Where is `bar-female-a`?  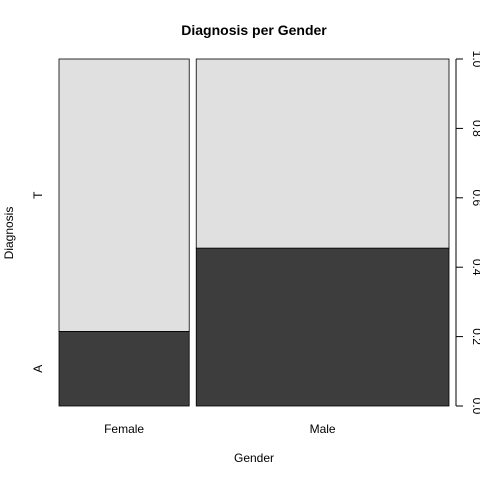
bar-female-a is located at coordinates (124, 368).